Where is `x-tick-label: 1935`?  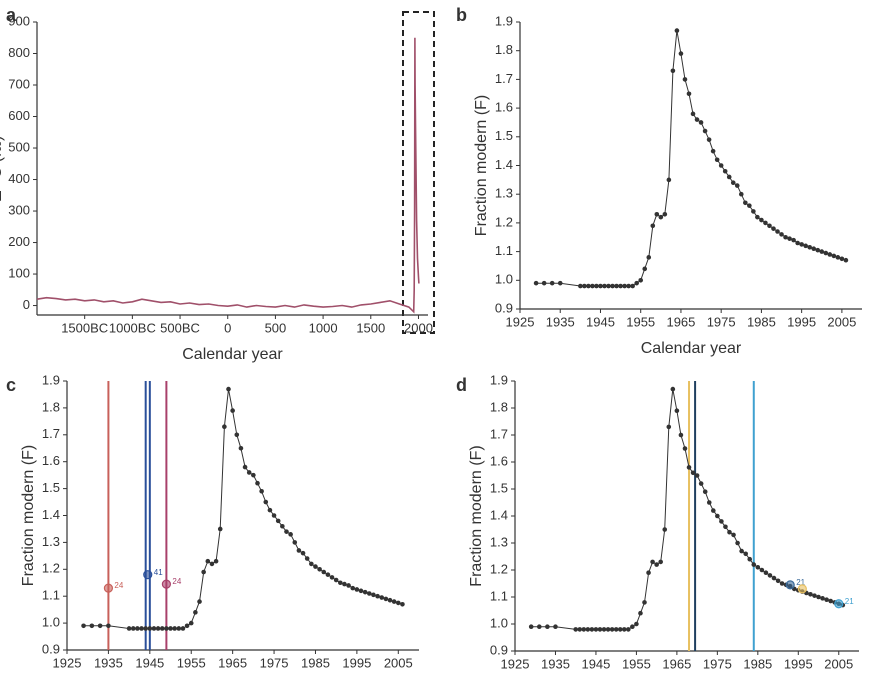
x-tick-label: 1935 is located at coordinates (560, 321).